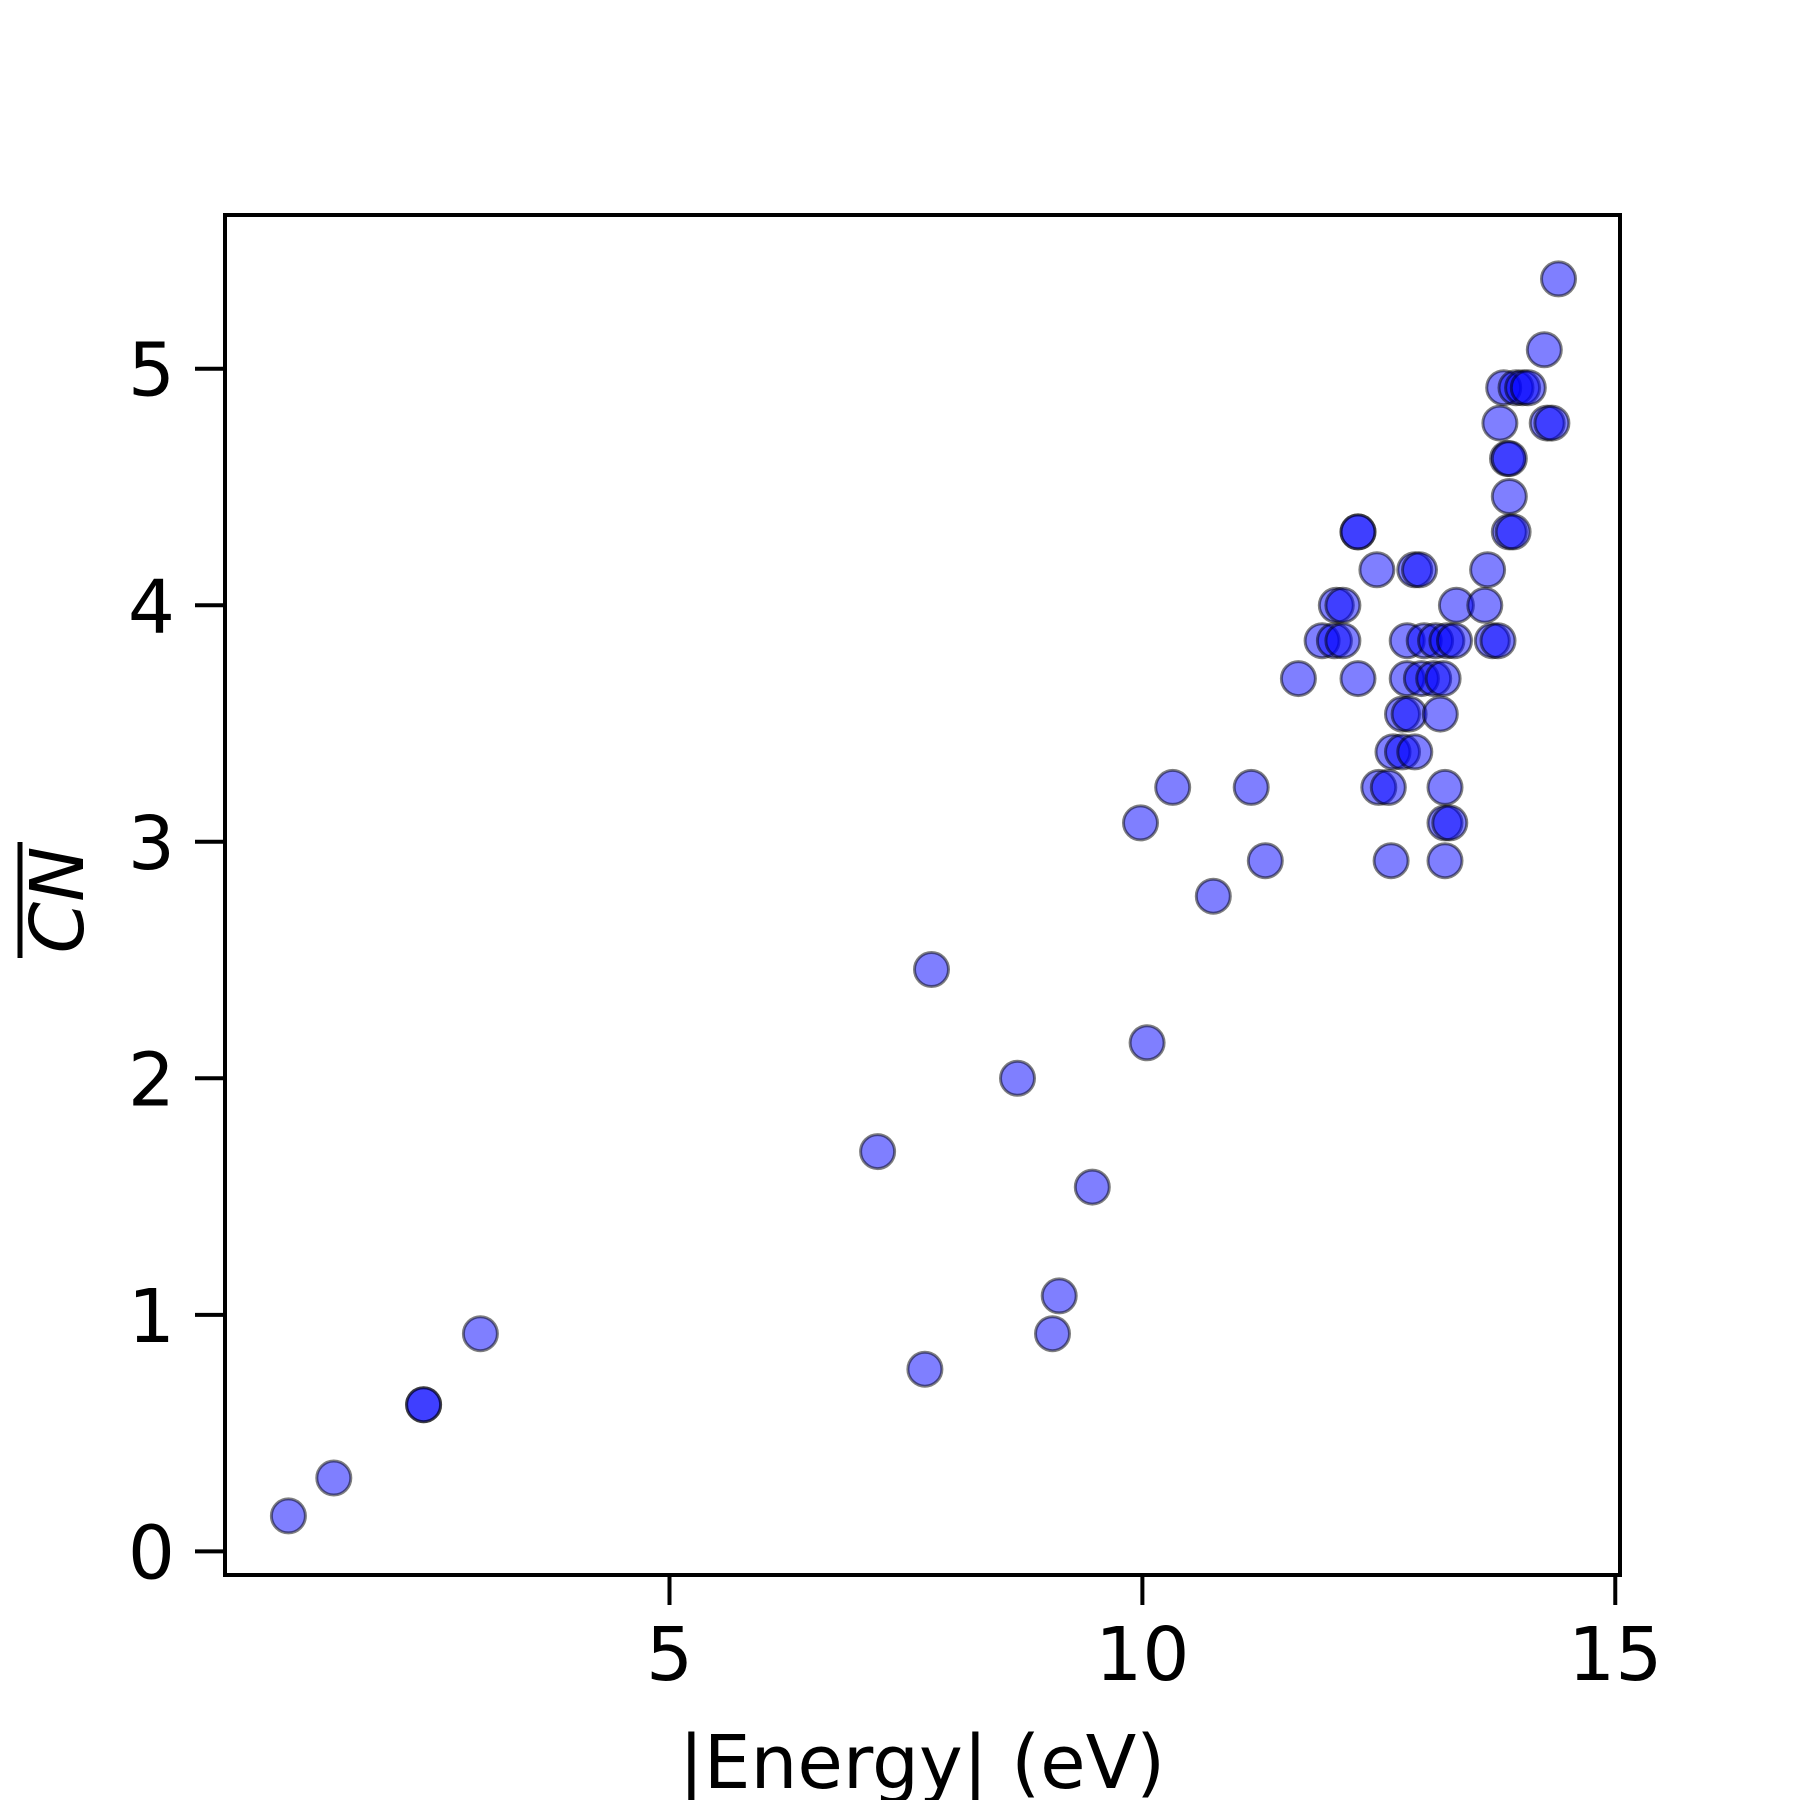  I want to click on y-tick-label: 2, so click(151, 1080).